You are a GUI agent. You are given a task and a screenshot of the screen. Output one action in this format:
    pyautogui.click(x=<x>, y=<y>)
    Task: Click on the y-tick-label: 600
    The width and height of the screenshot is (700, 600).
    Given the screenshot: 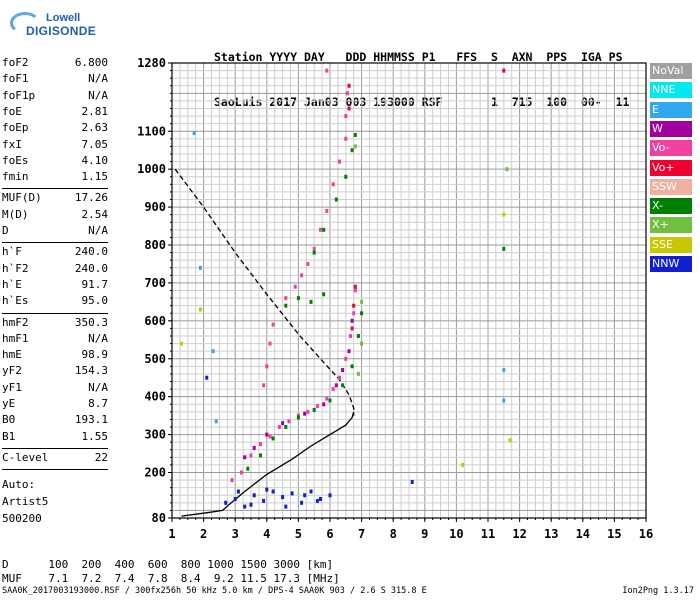 What is the action you would take?
    pyautogui.click(x=155, y=321)
    